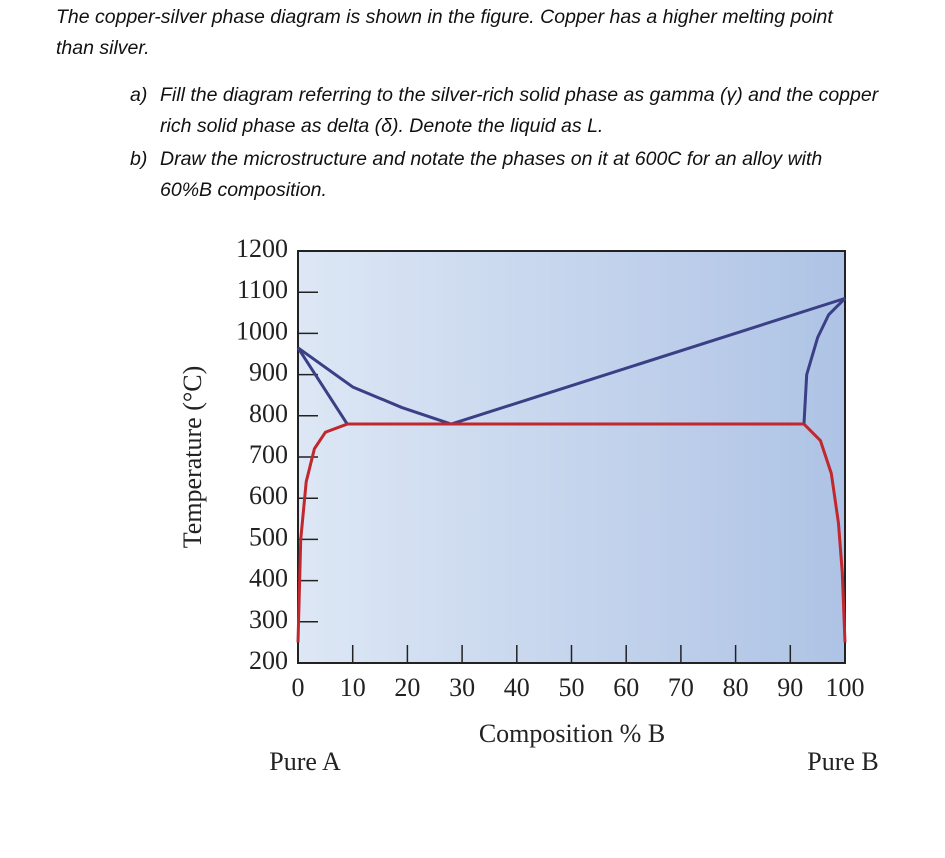  Describe the element at coordinates (843, 761) in the screenshot. I see `annotation: Pure B` at that location.